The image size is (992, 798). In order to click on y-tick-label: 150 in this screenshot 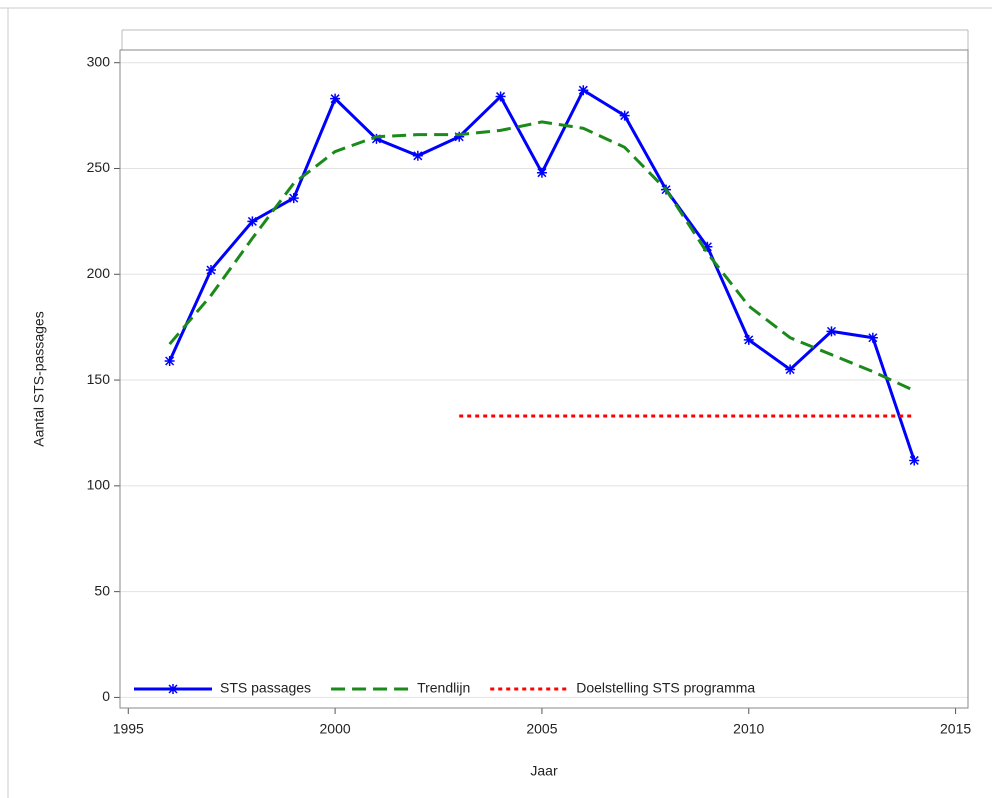, I will do `click(99, 379)`.